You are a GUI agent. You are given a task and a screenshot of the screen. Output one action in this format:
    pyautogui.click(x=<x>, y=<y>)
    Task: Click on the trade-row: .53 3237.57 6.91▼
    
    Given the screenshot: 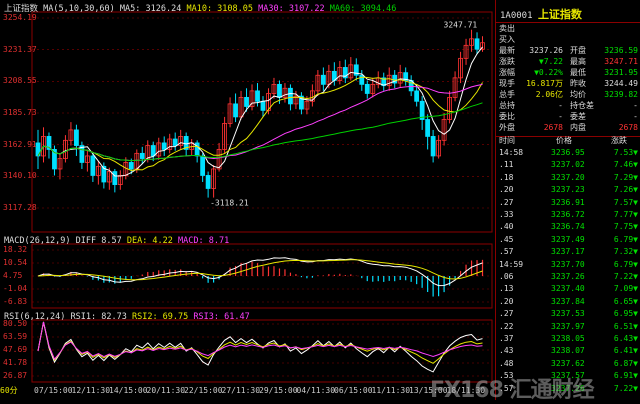 What is the action you would take?
    pyautogui.click(x=568, y=376)
    